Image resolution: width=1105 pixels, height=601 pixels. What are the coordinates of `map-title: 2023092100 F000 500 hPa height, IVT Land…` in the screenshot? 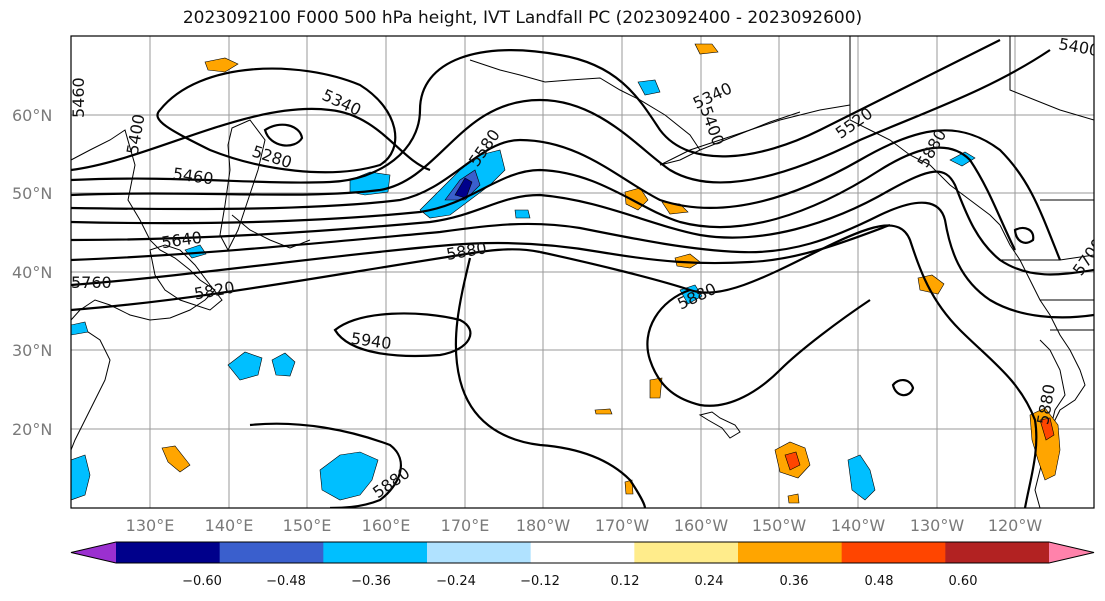 It's located at (522, 18).